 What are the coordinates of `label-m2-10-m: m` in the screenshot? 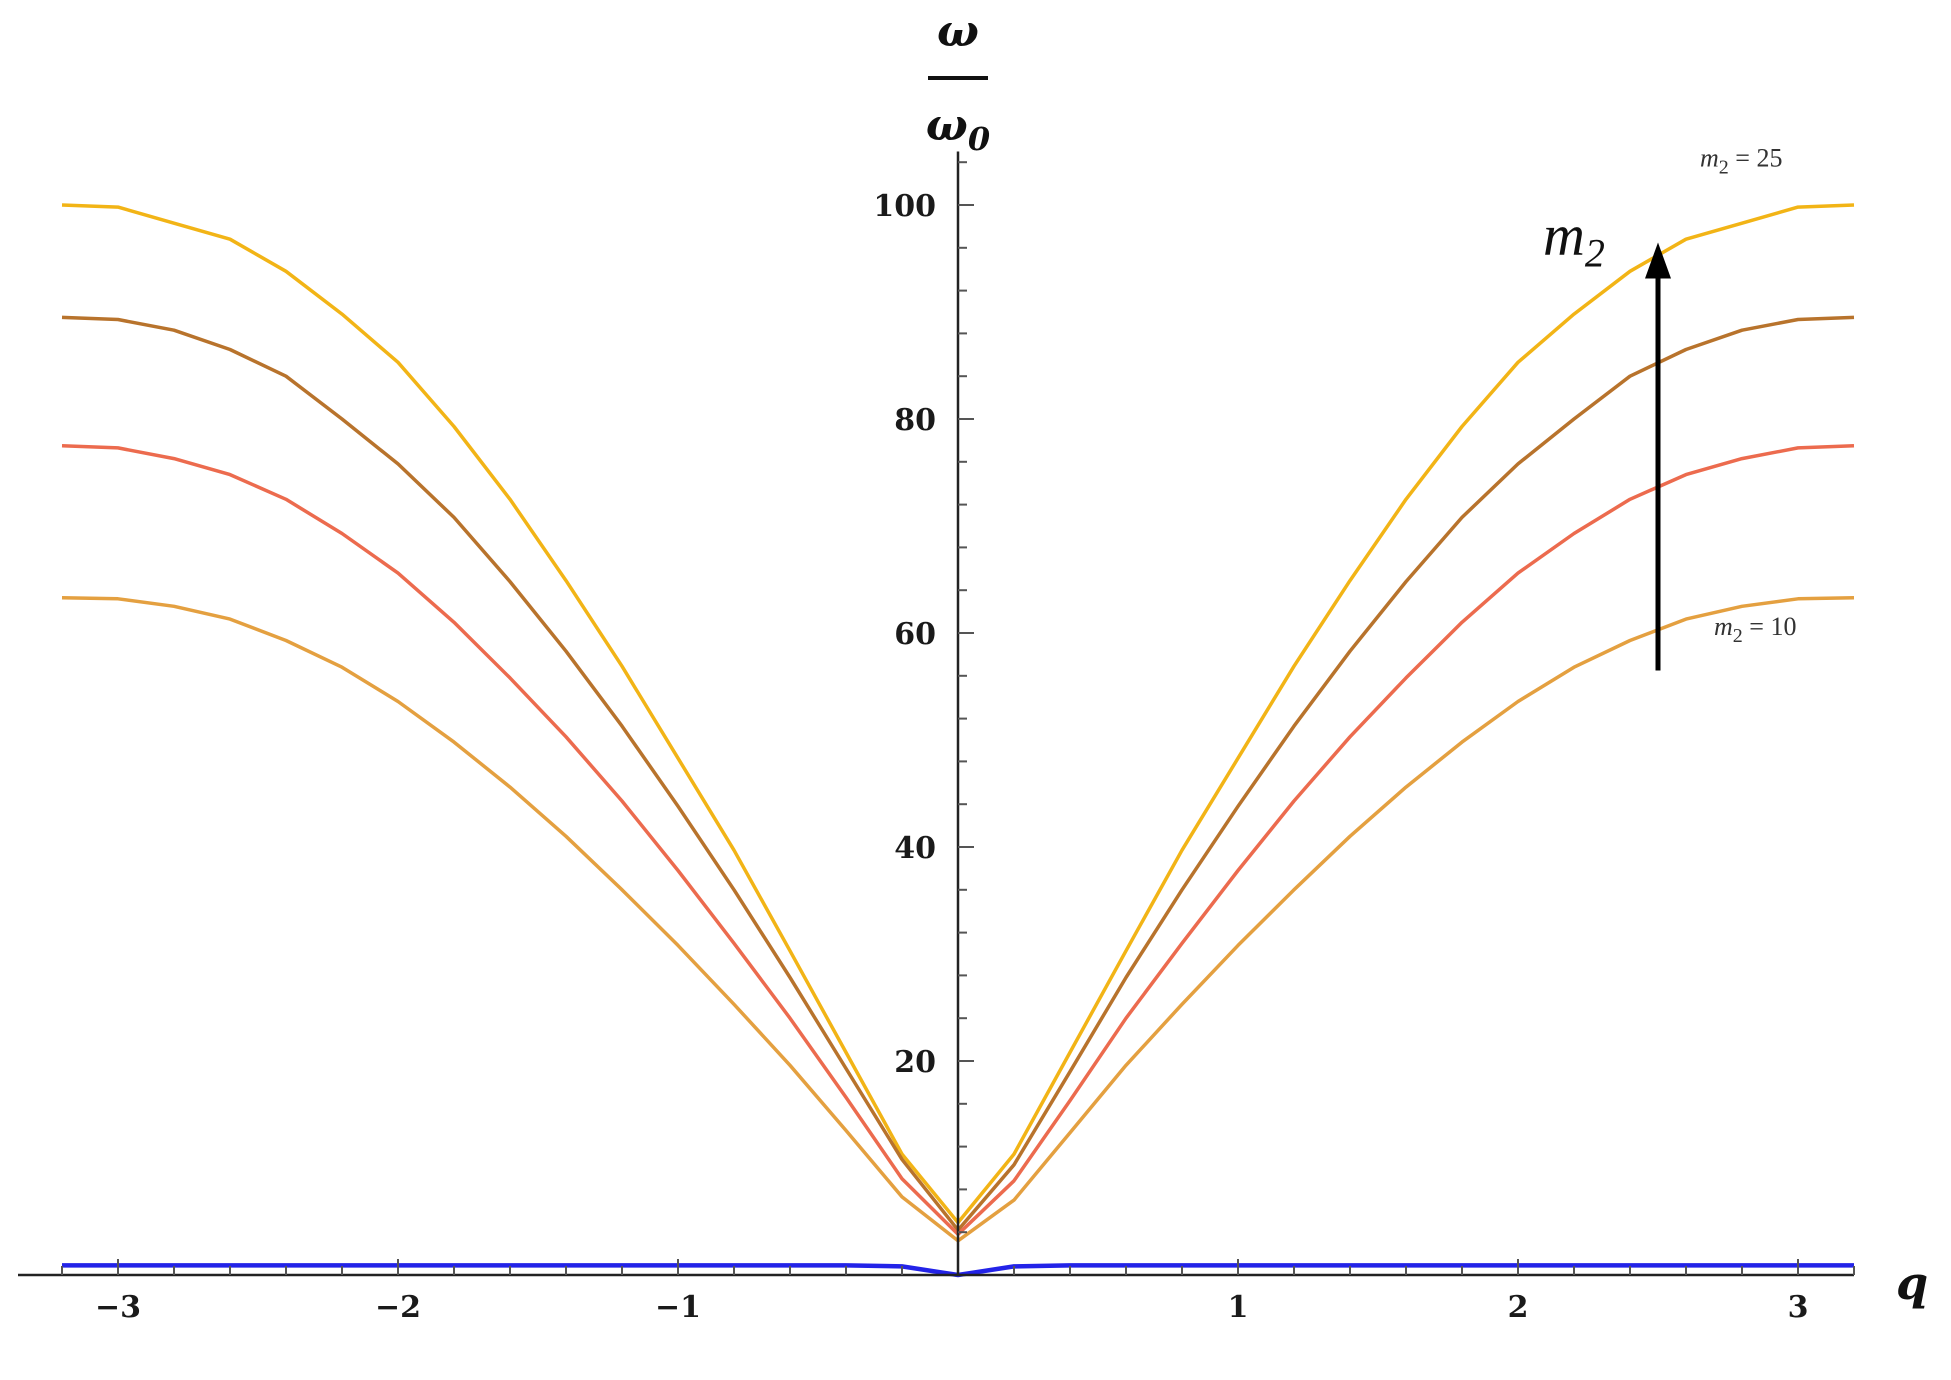 It's located at (1723, 626).